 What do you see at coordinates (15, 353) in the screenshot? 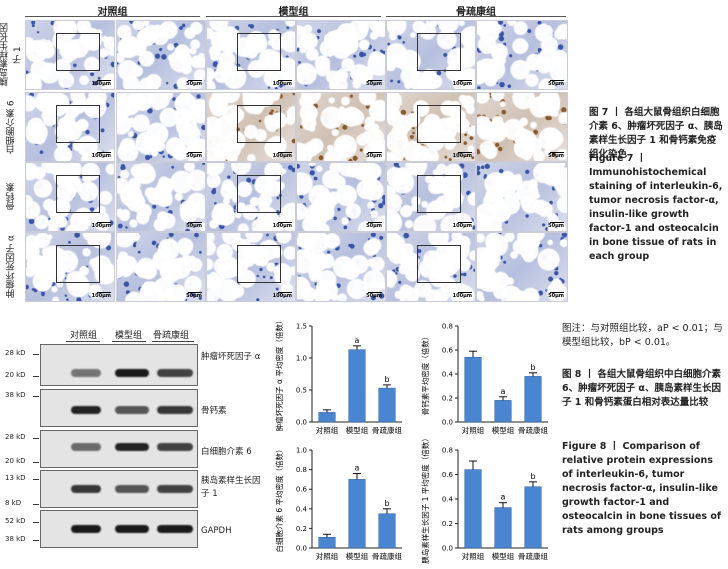
I see `wb-marker: 28 kD` at bounding box center [15, 353].